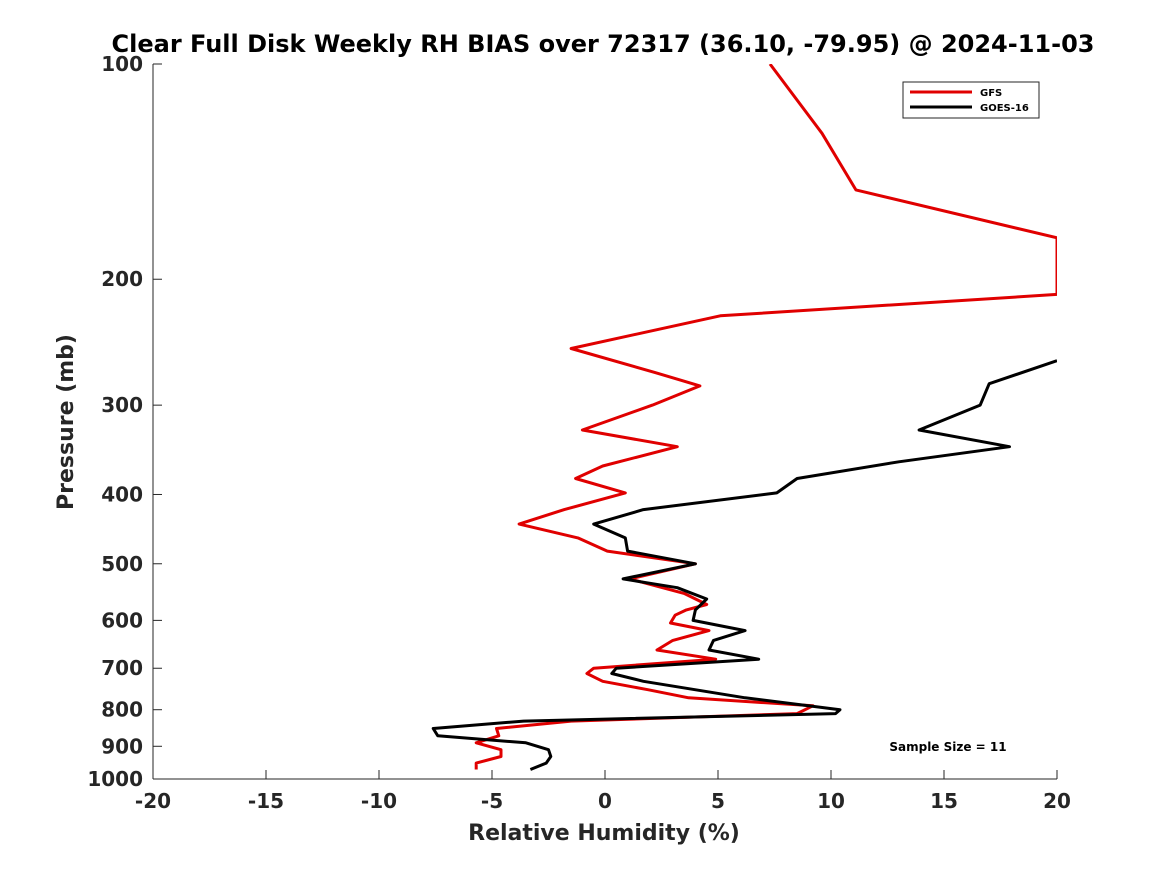 This screenshot has height=875, width=1167. I want to click on x-tick-label: 20, so click(1057, 801).